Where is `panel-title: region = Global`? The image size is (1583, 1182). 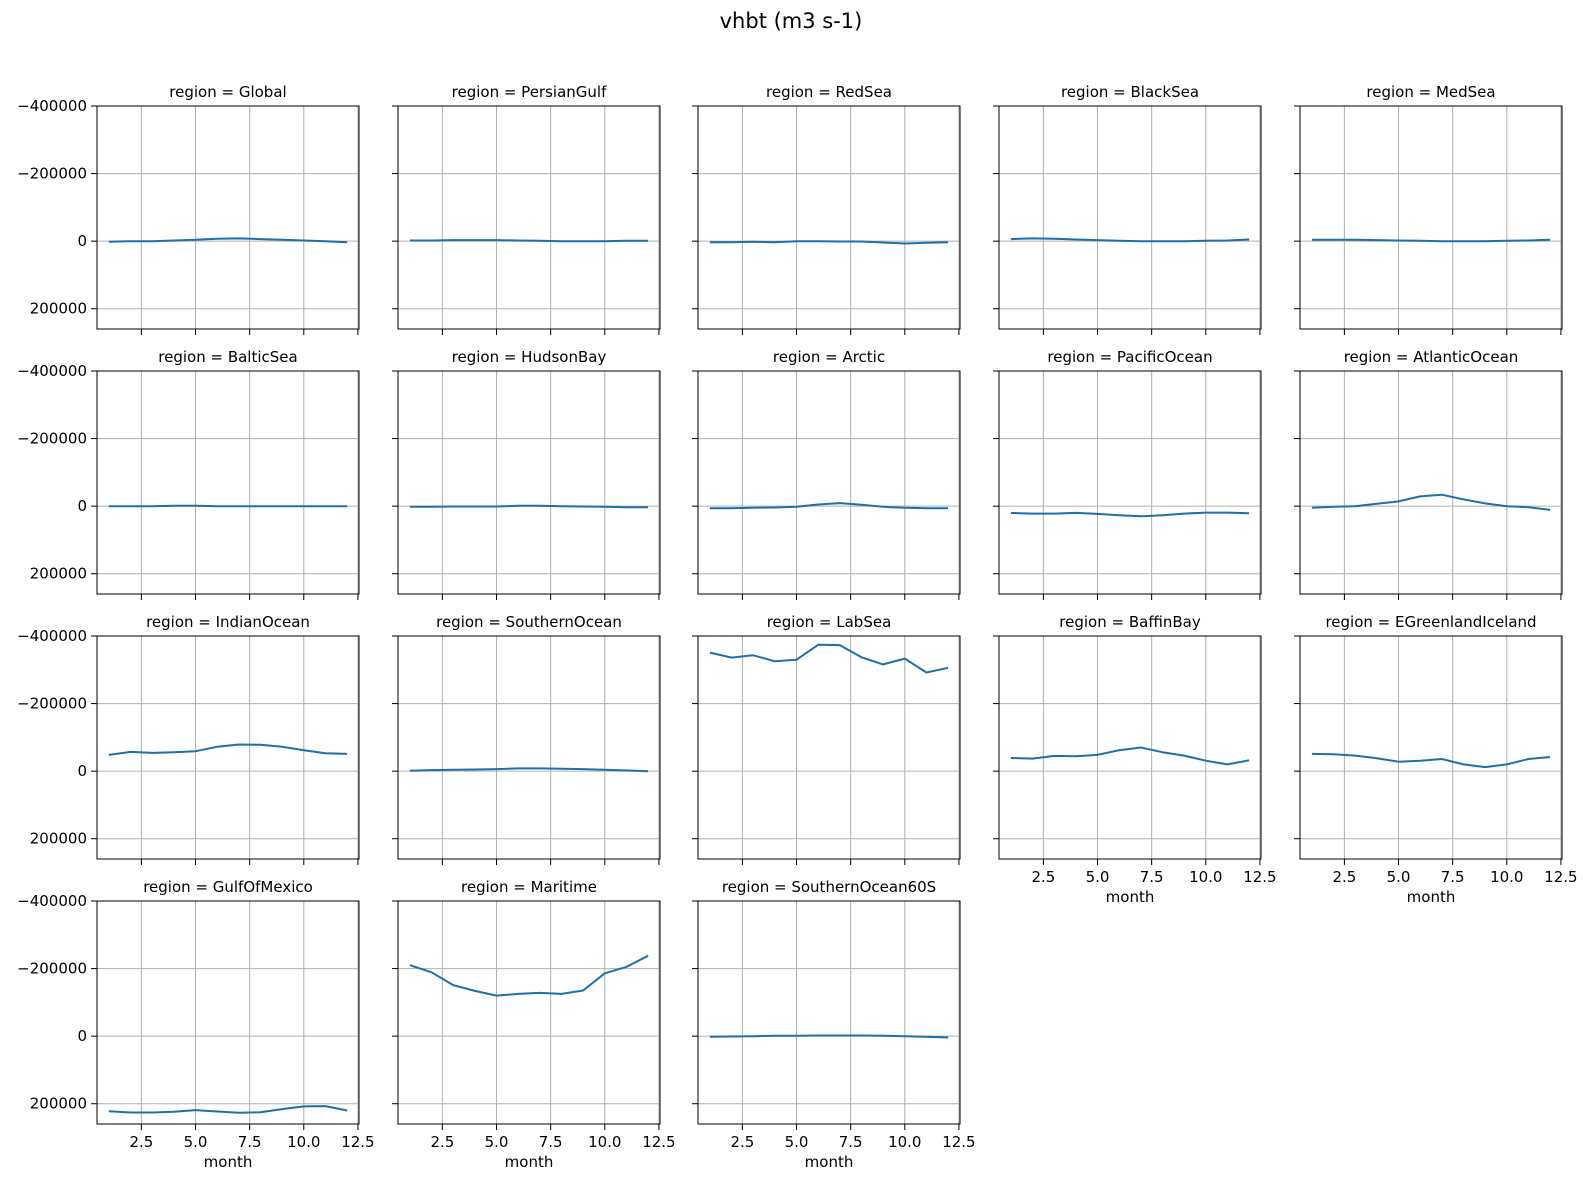 panel-title: region = Global is located at coordinates (227, 92).